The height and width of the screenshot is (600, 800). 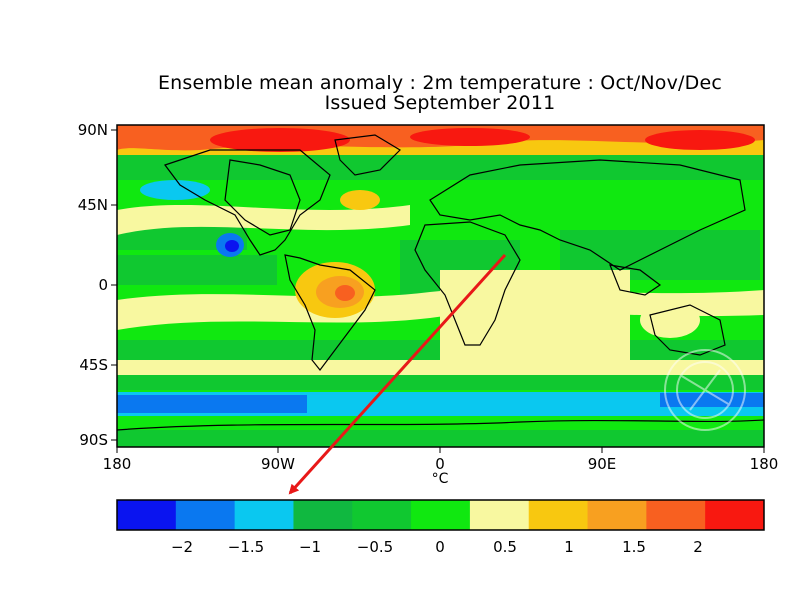 What do you see at coordinates (569, 547) in the screenshot?
I see `colorbar-label: 1` at bounding box center [569, 547].